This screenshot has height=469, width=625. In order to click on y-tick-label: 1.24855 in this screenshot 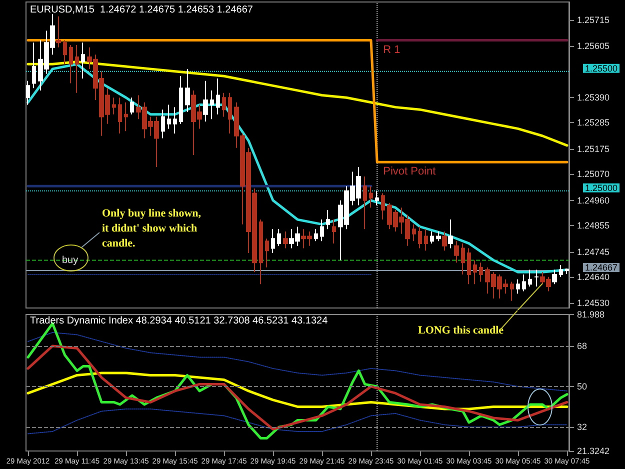, I will do `click(593, 225)`.